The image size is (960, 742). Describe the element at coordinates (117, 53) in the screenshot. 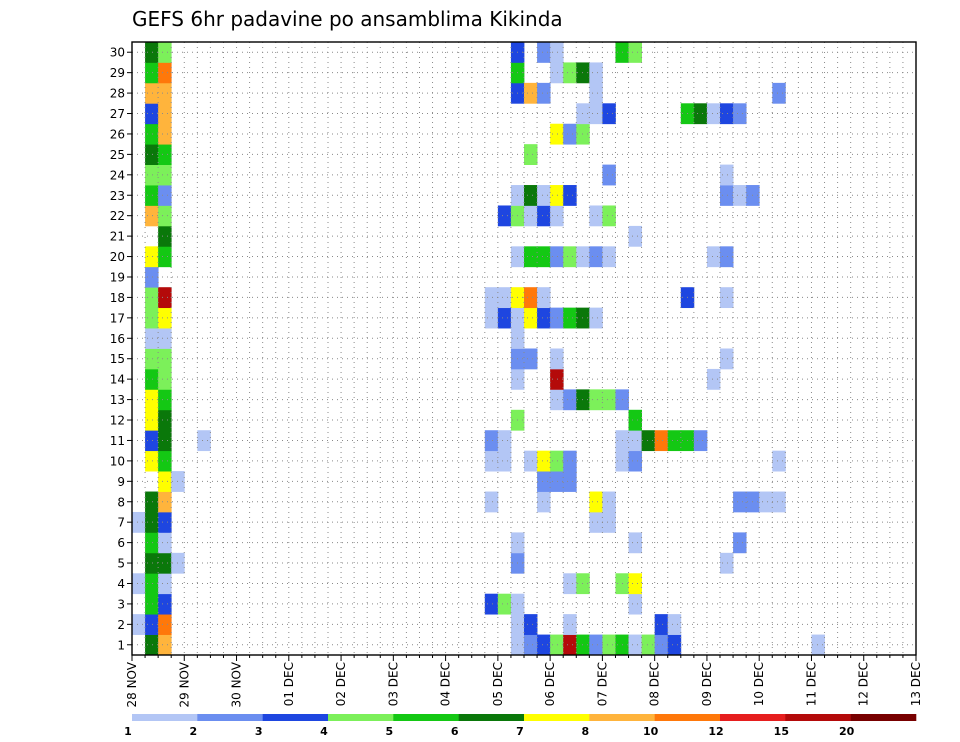

I see `y-tick-label: 30` at that location.